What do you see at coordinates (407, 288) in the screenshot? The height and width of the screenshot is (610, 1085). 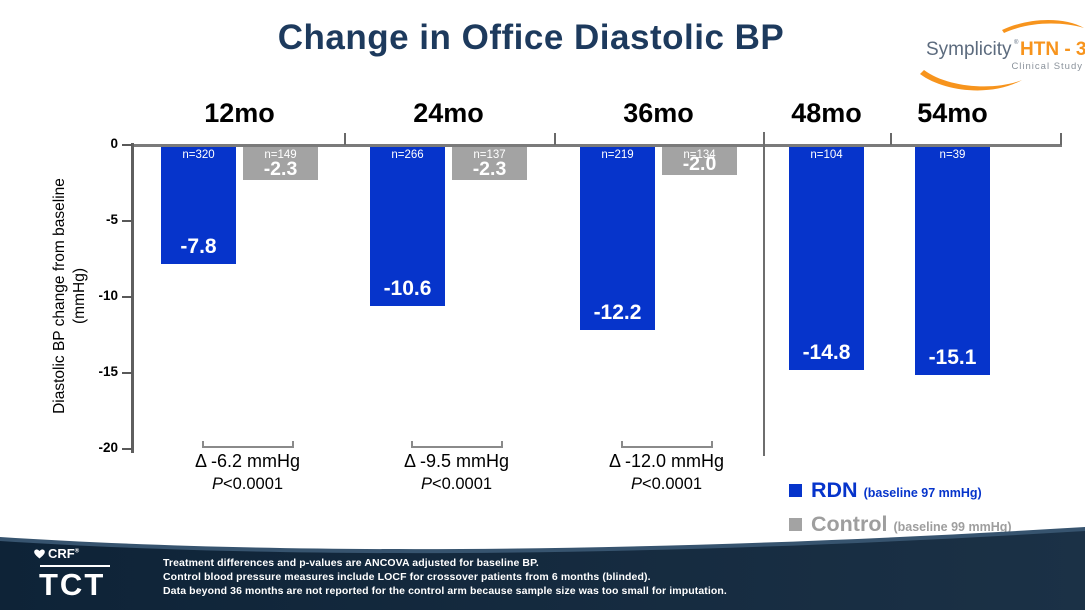 I see `bar-value-label: -10.6` at bounding box center [407, 288].